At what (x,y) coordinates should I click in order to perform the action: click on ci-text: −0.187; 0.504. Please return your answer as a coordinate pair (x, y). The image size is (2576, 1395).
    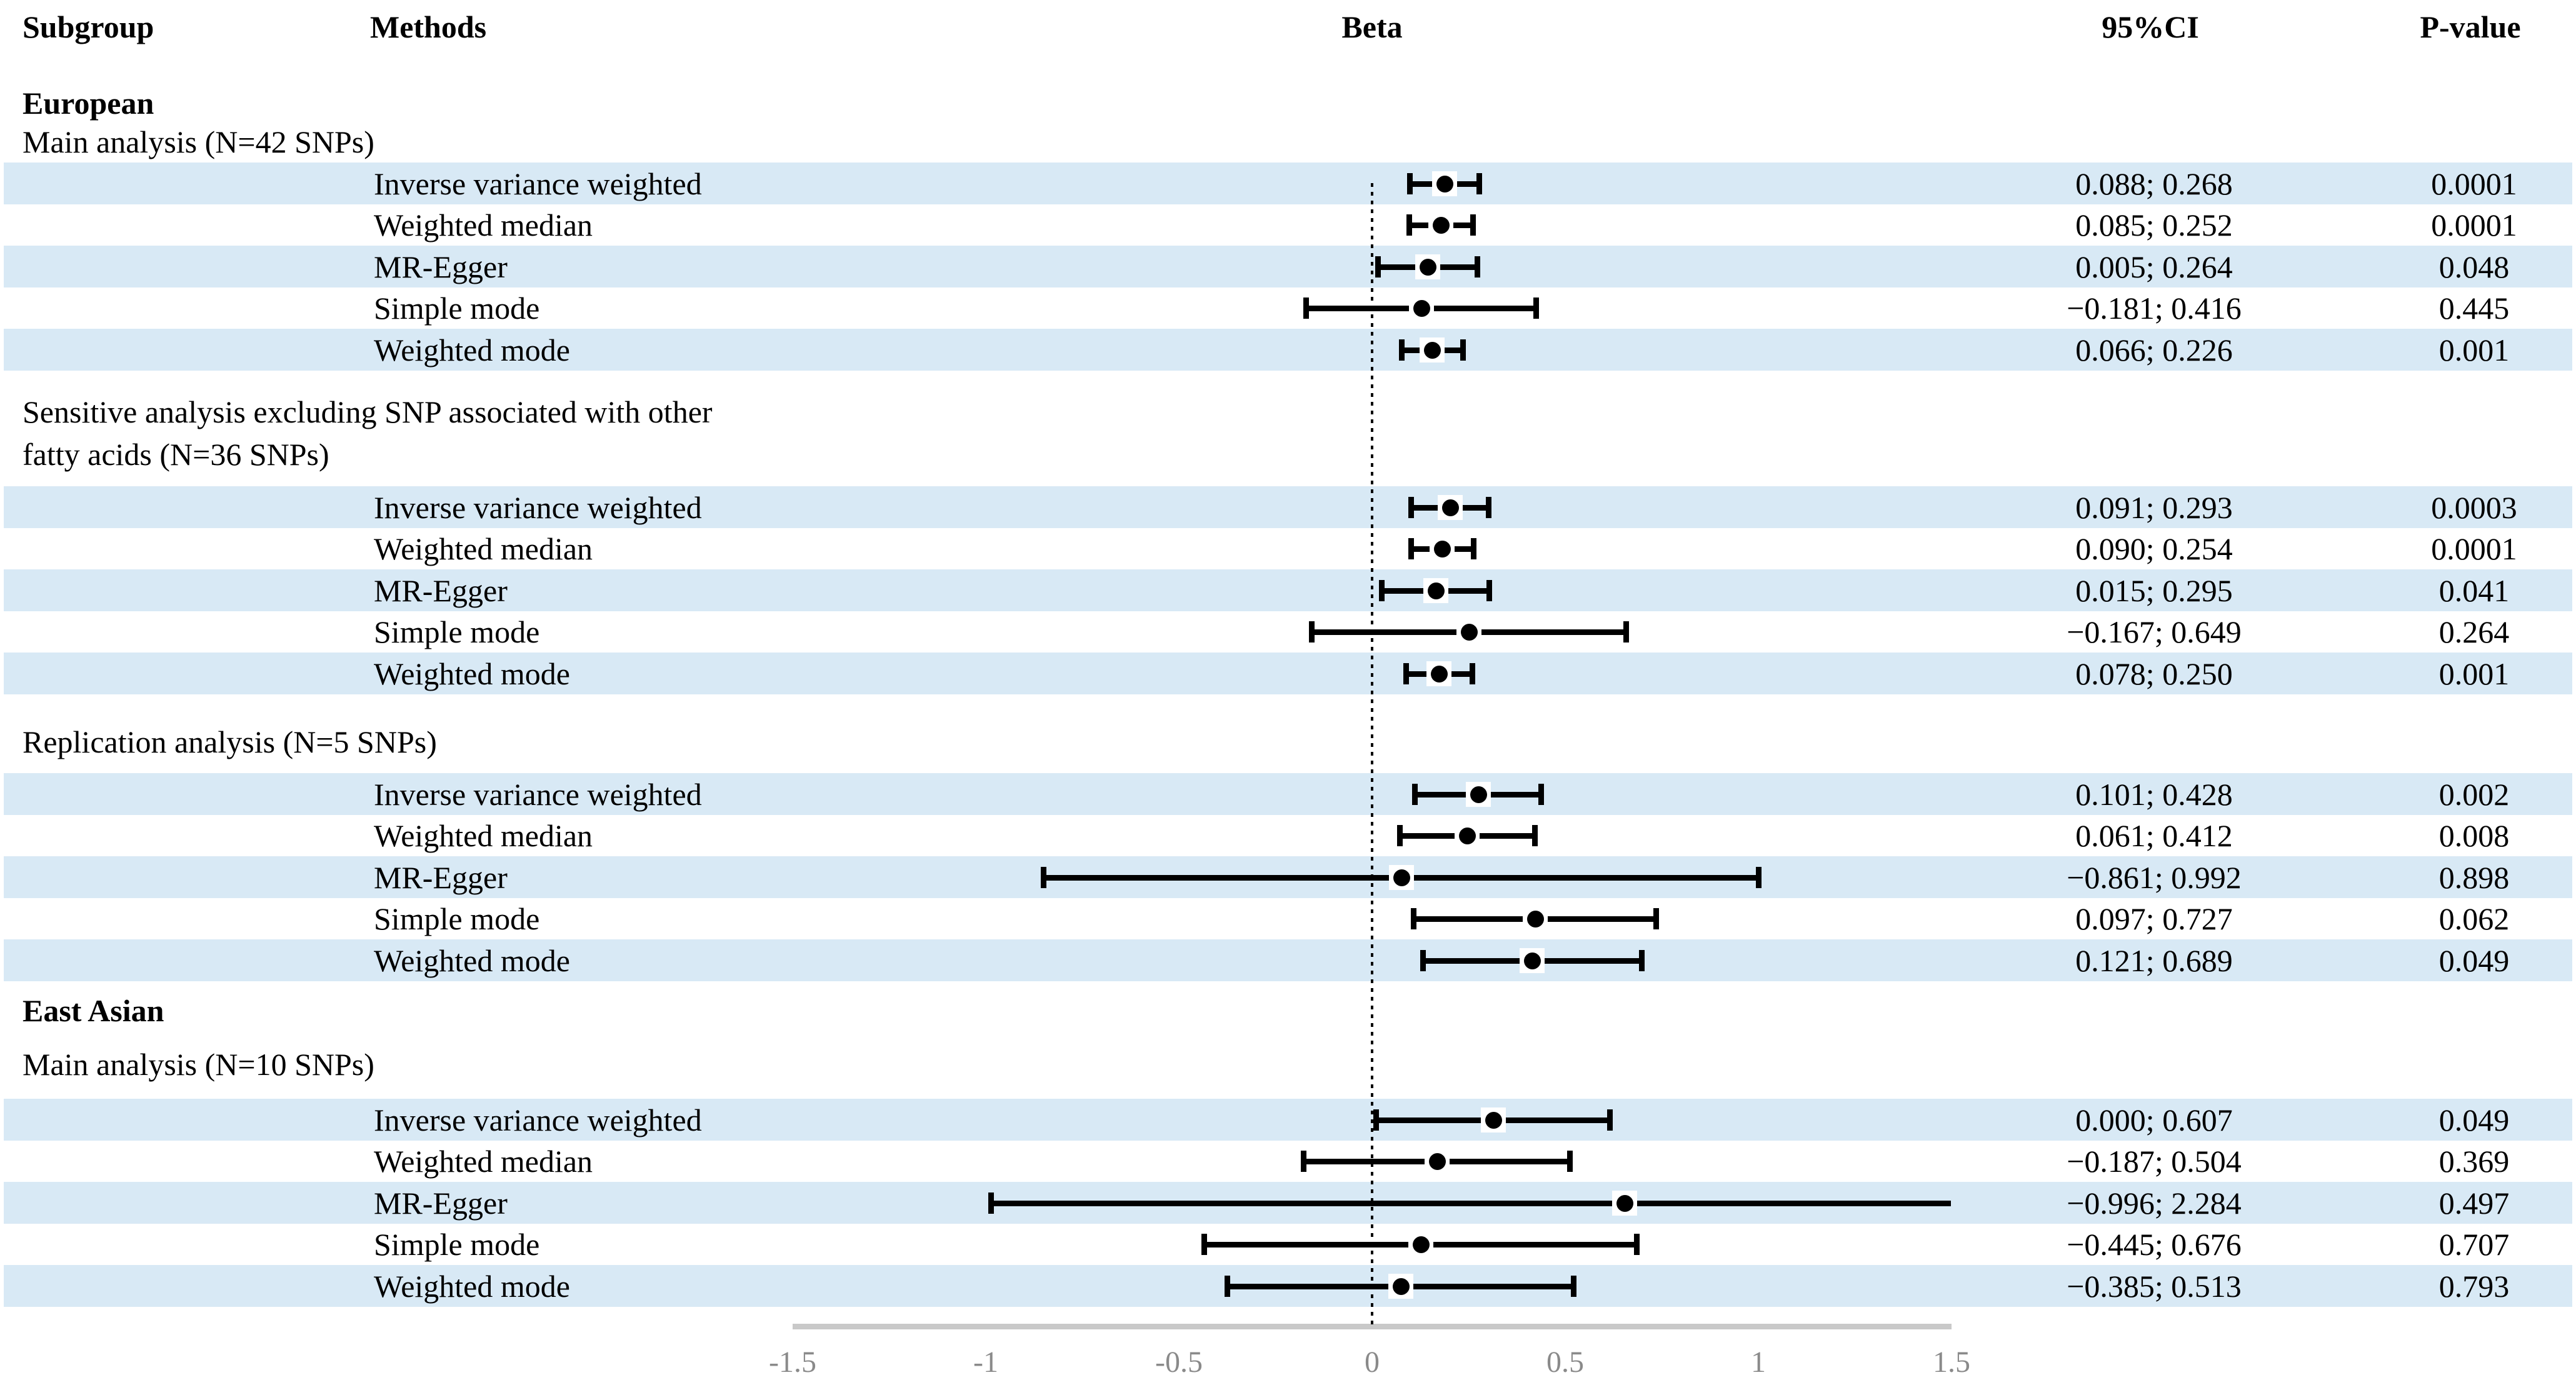
    Looking at the image, I should click on (2154, 1161).